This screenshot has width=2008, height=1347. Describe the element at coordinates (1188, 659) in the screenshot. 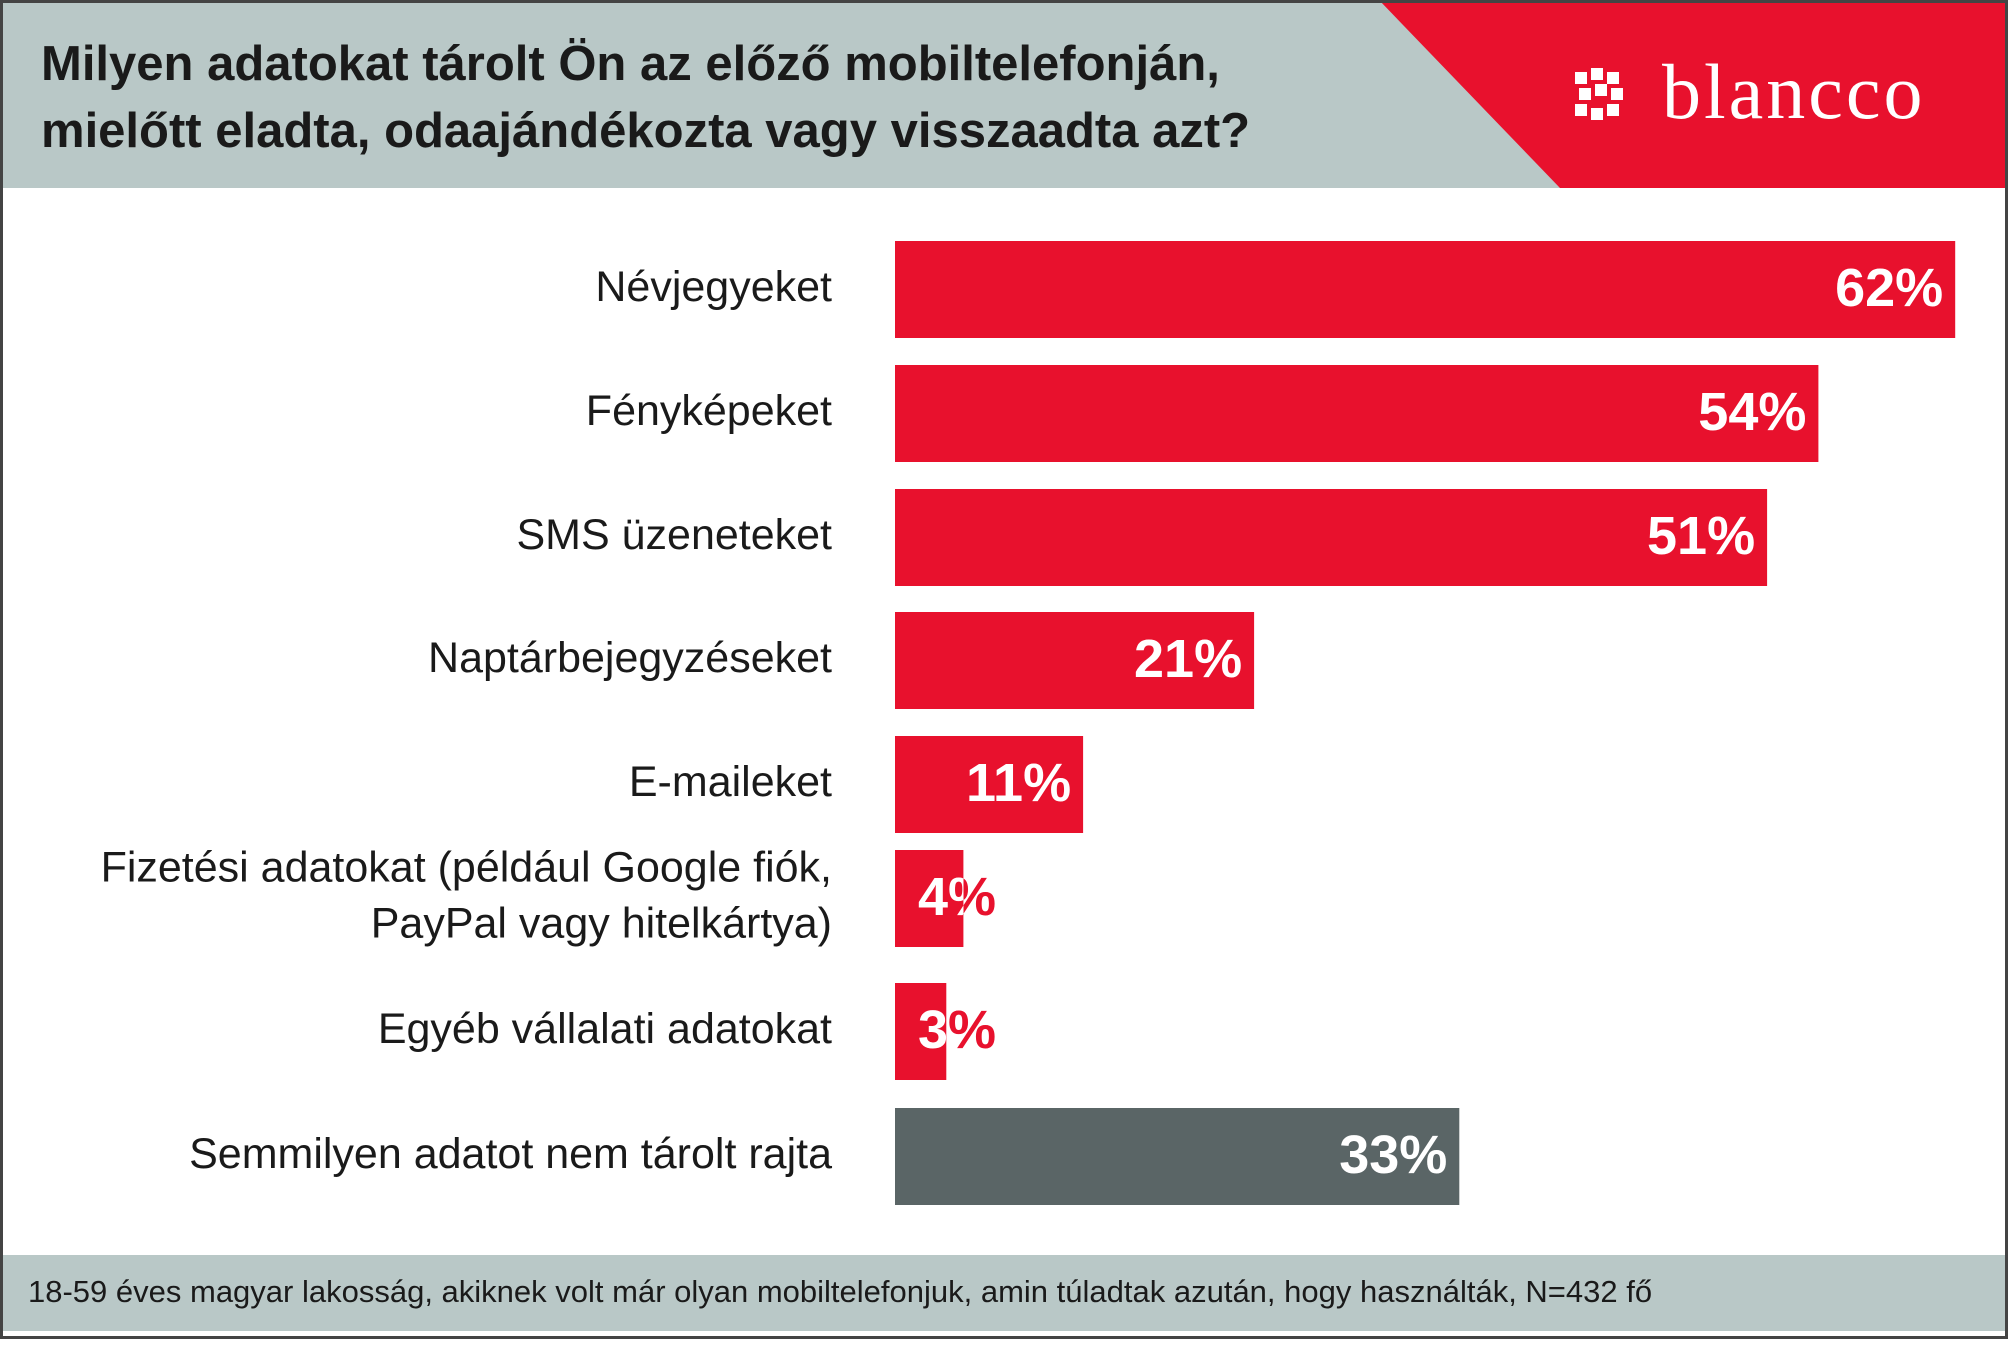

I see `value-label: 21%` at that location.